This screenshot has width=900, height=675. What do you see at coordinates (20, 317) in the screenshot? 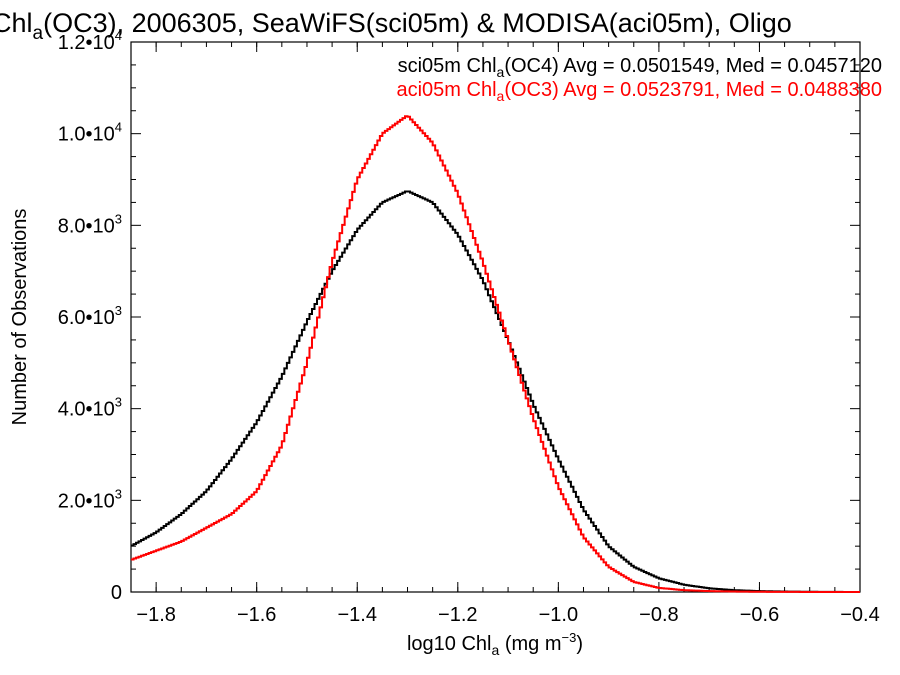
I see `y-axis-label: Number of Observations` at bounding box center [20, 317].